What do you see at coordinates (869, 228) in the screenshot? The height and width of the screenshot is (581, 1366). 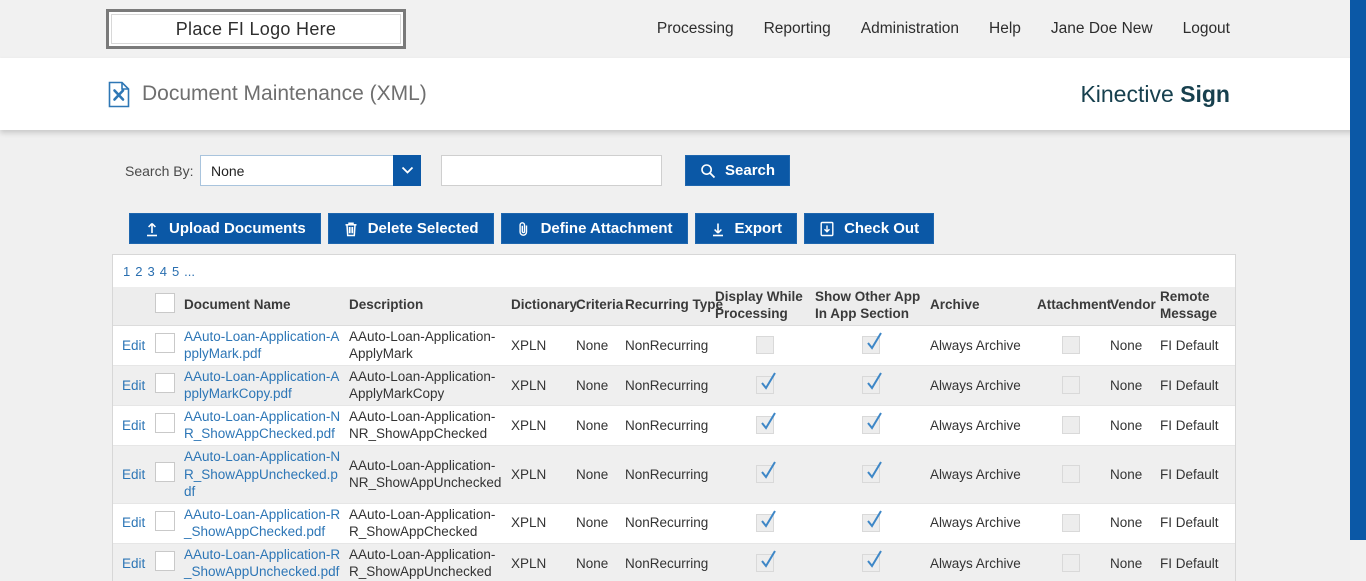 I see `check-out-button: Check Out` at bounding box center [869, 228].